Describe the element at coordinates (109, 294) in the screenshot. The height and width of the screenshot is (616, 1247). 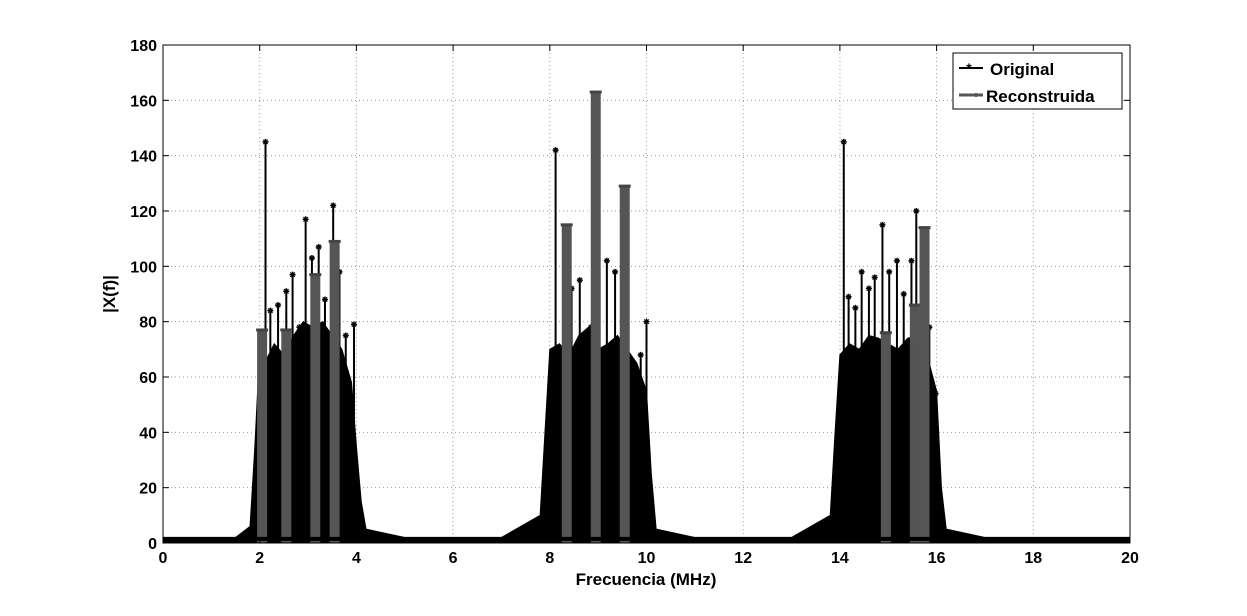
I see `y-axis-label: |X(f)|` at that location.